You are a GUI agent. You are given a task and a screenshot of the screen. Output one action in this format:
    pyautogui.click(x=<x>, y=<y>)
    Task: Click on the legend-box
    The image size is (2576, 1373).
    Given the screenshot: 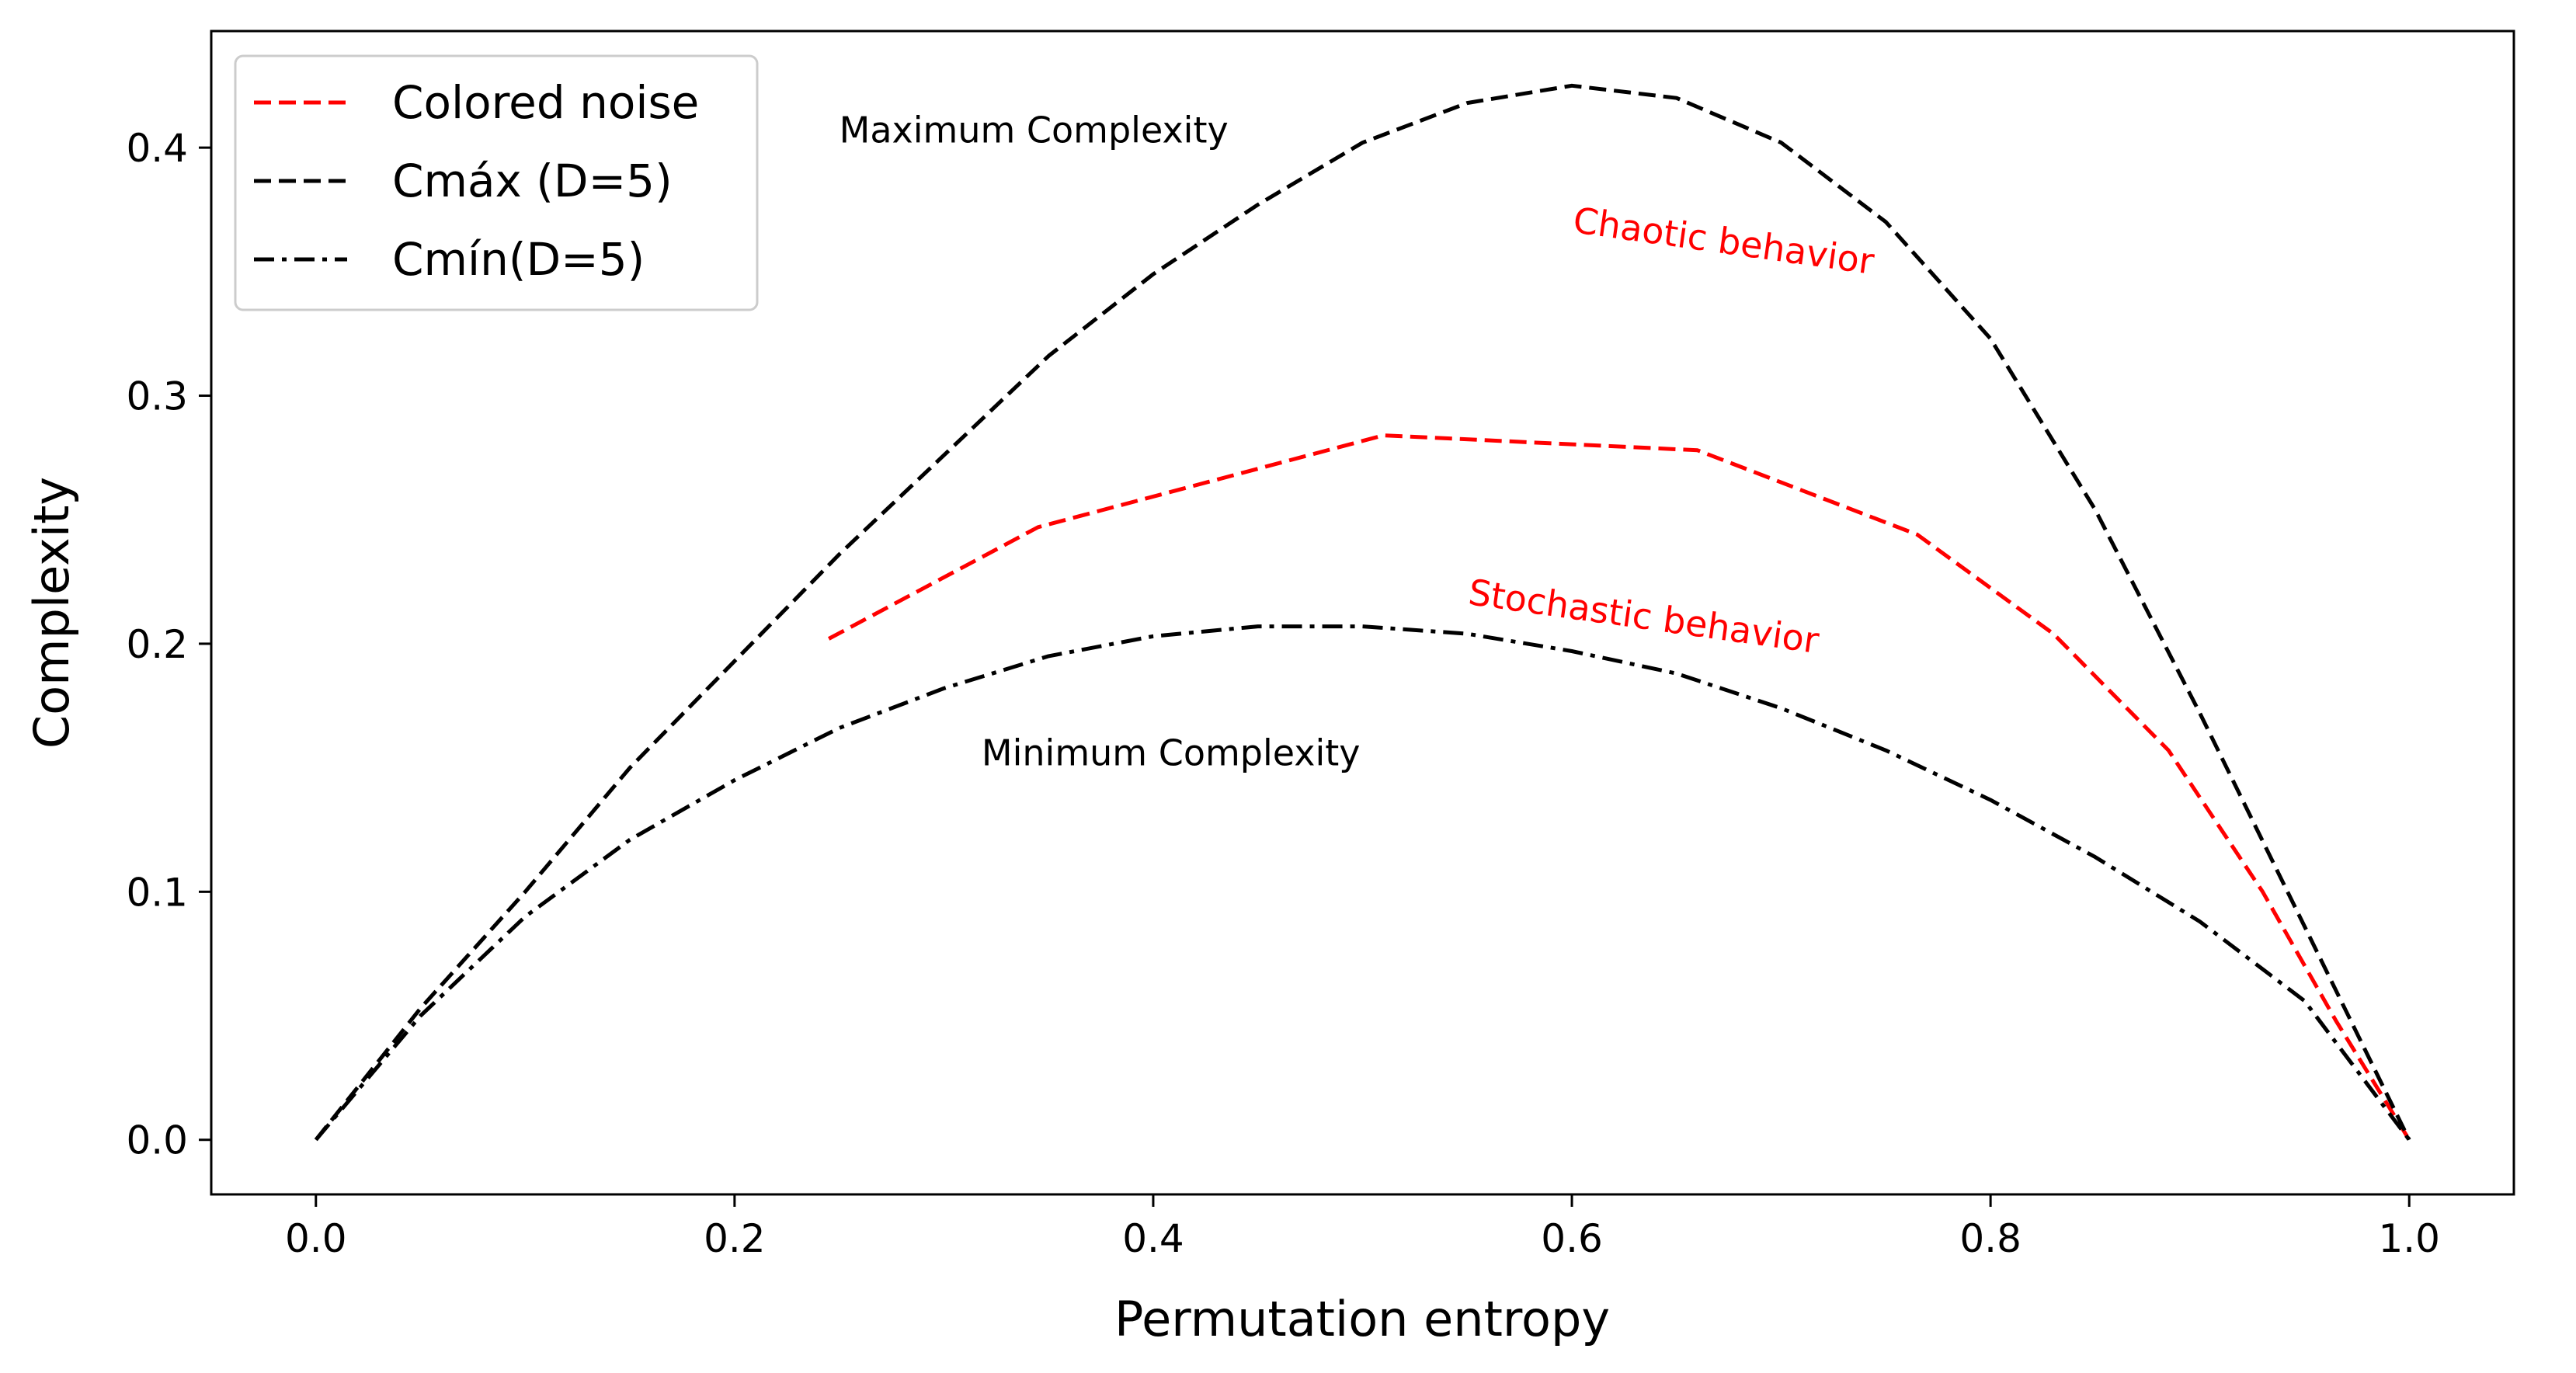 What is the action you would take?
    pyautogui.click(x=496, y=183)
    